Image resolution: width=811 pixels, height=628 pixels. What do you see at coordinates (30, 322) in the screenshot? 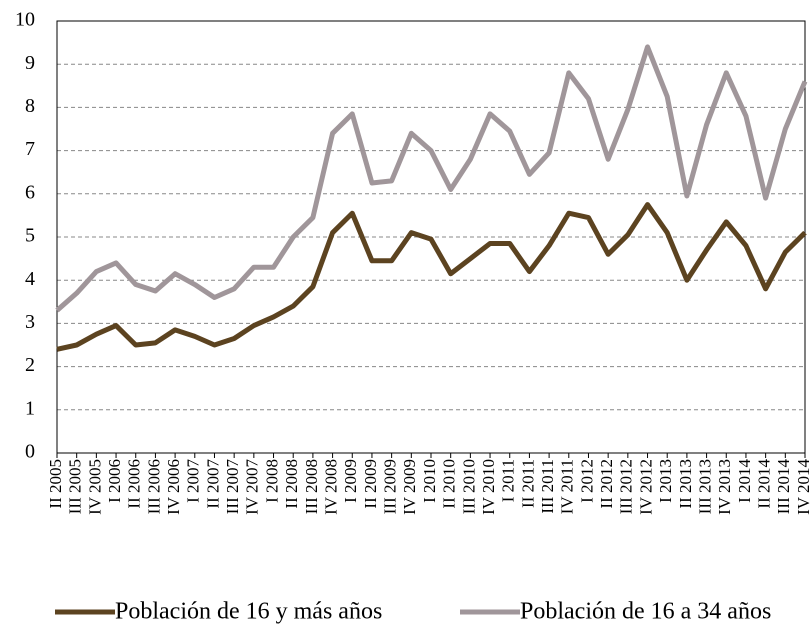
I see `y-tick-label: 3` at bounding box center [30, 322].